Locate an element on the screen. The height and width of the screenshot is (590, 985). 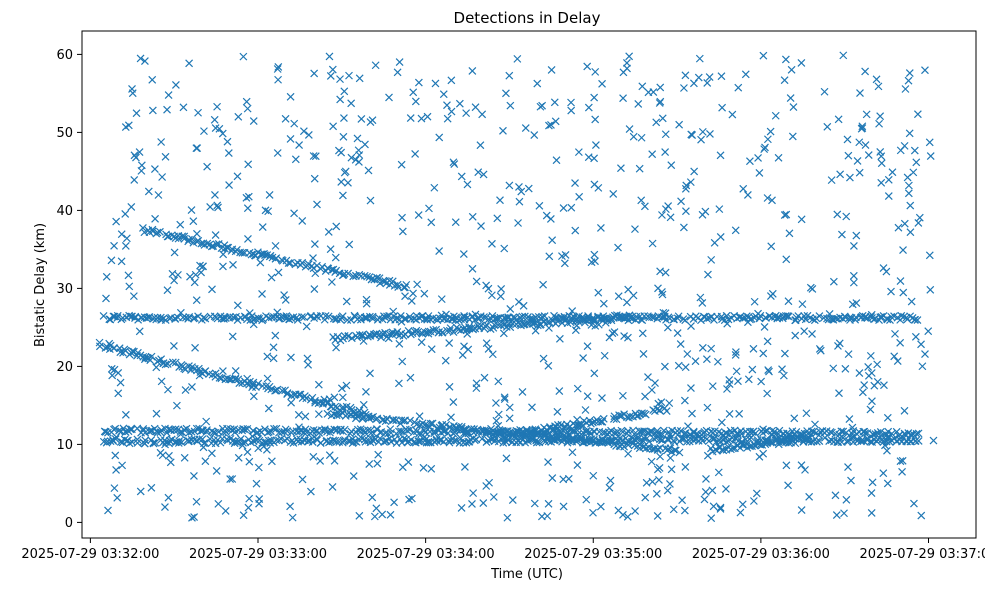
y-tick-label: 30 is located at coordinates (64, 289).